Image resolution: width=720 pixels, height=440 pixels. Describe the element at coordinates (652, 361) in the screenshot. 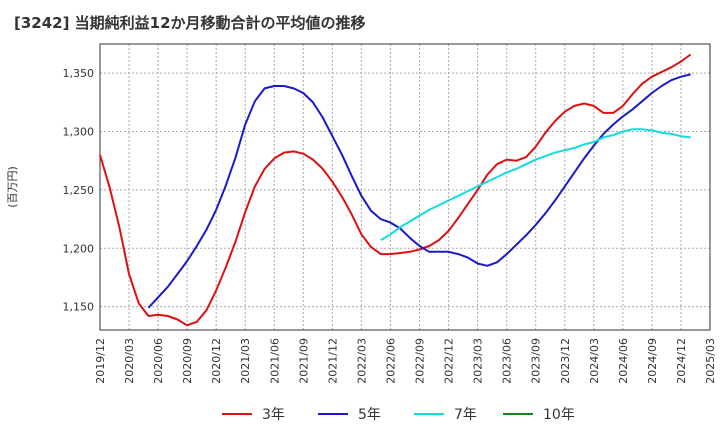

I see `x-tick-label: 2024/09` at that location.